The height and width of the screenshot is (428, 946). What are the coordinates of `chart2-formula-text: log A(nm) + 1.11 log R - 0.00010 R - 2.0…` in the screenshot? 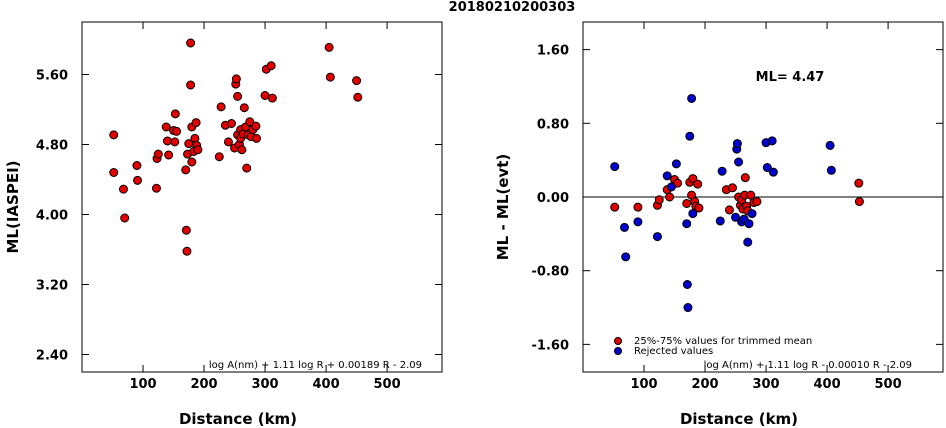 It's located at (808, 365).